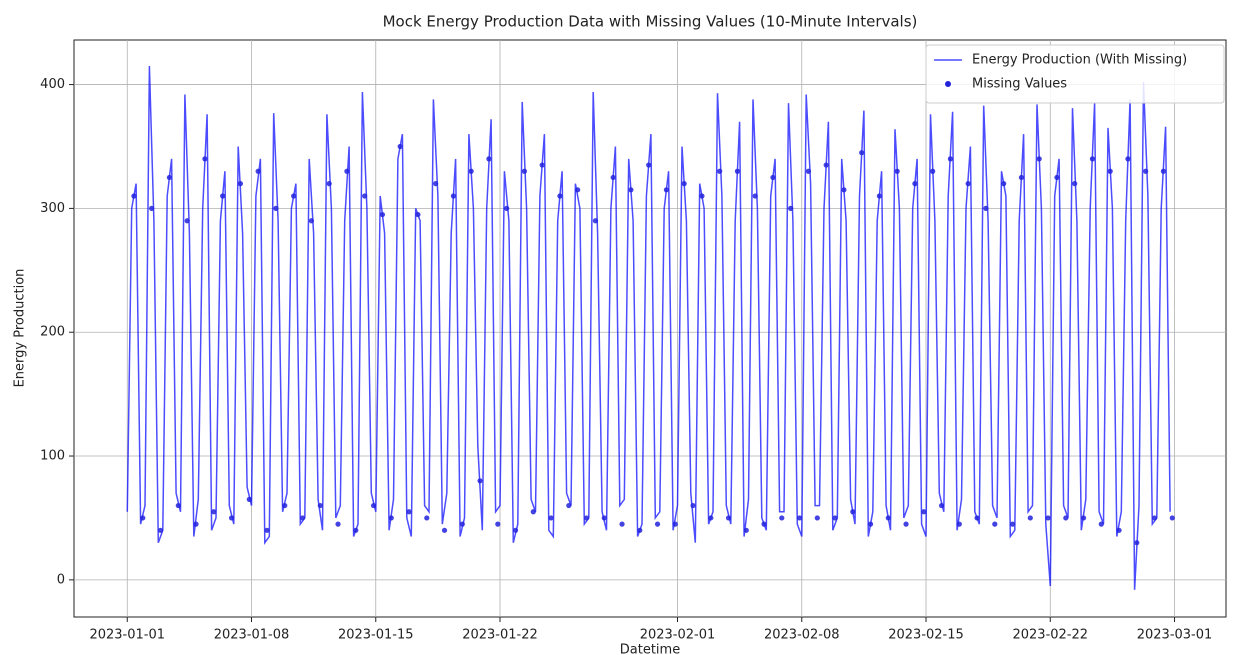 The height and width of the screenshot is (655, 1243). I want to click on x-tick-label: 2023-02-22, so click(1050, 635).